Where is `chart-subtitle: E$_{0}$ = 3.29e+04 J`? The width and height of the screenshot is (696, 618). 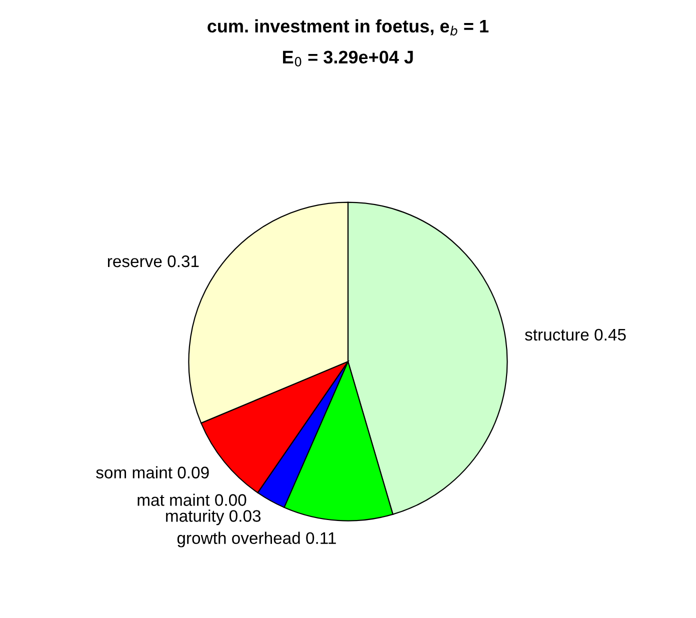 chart-subtitle: E$_{0}$ = 3.29e+04 J is located at coordinates (348, 58).